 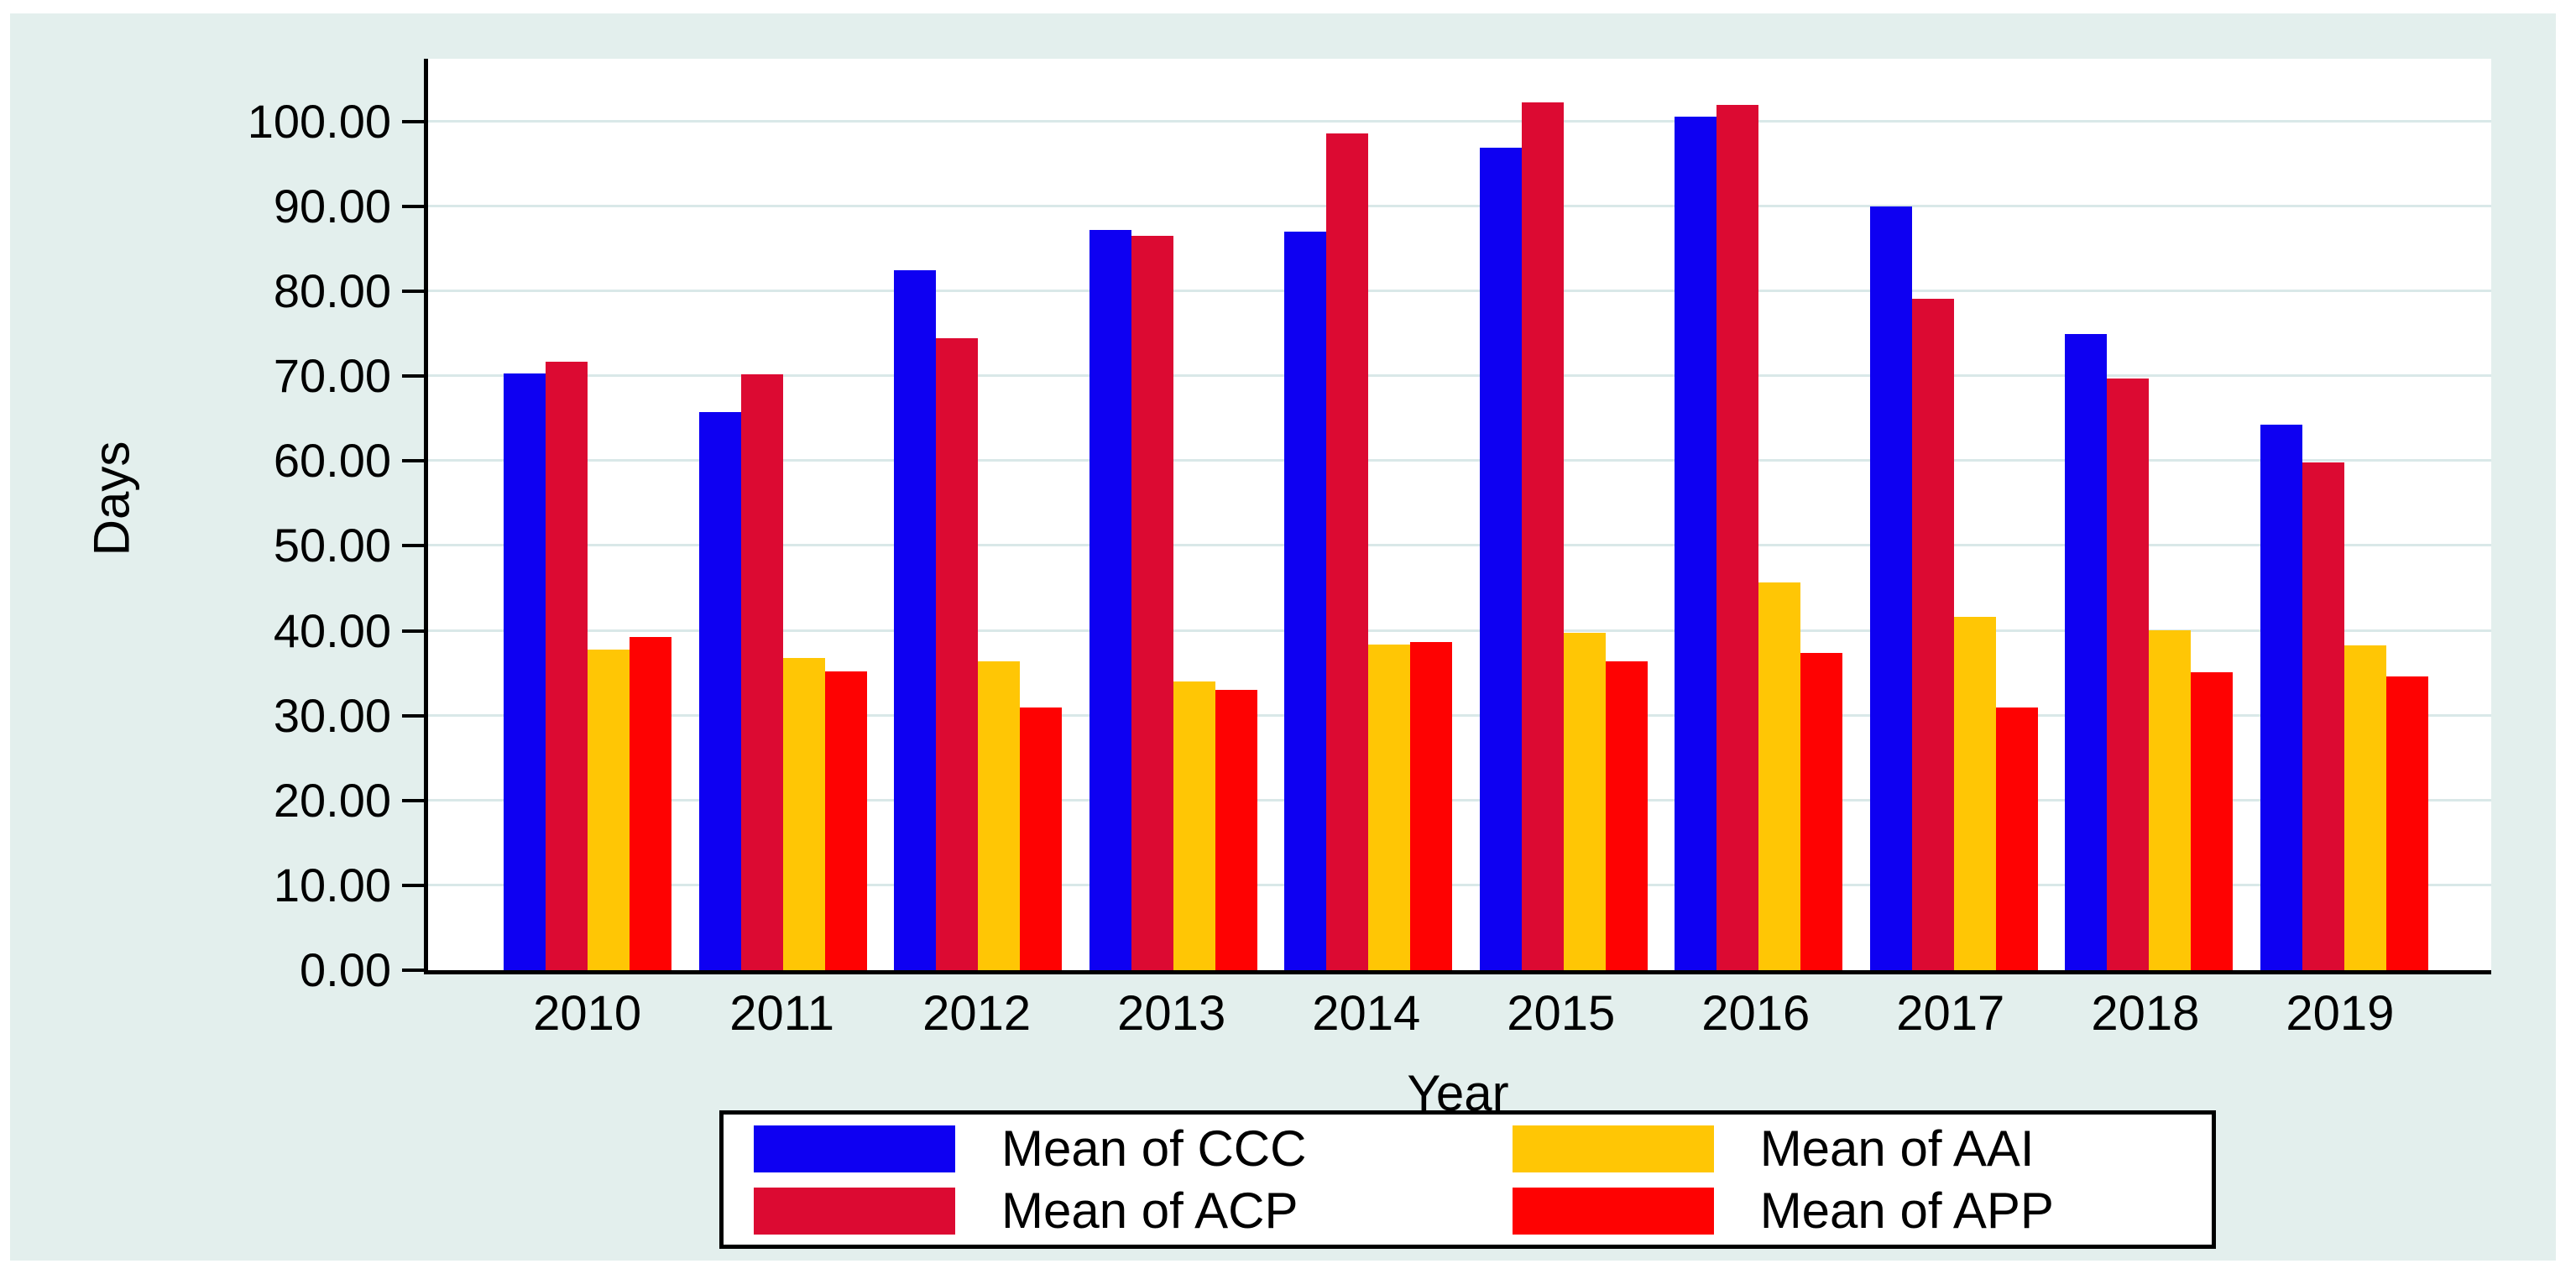 What do you see at coordinates (332, 545) in the screenshot?
I see `y-tick-label-50: 50.00` at bounding box center [332, 545].